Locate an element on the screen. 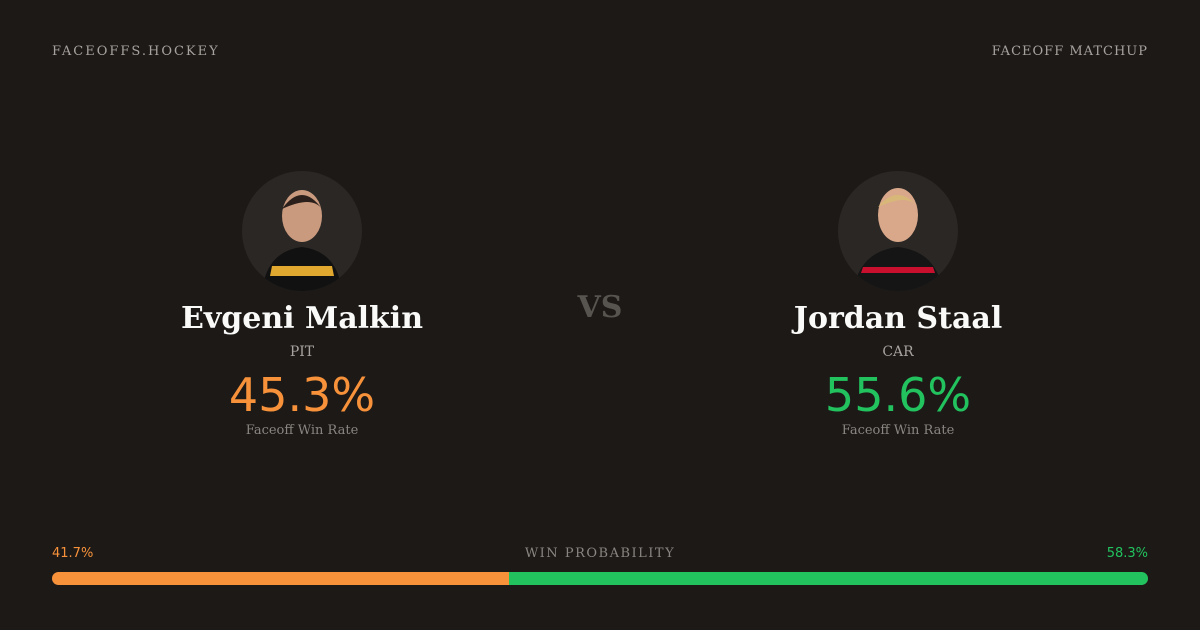 The width and height of the screenshot is (1200, 630). win-prob-bar is located at coordinates (600, 578).